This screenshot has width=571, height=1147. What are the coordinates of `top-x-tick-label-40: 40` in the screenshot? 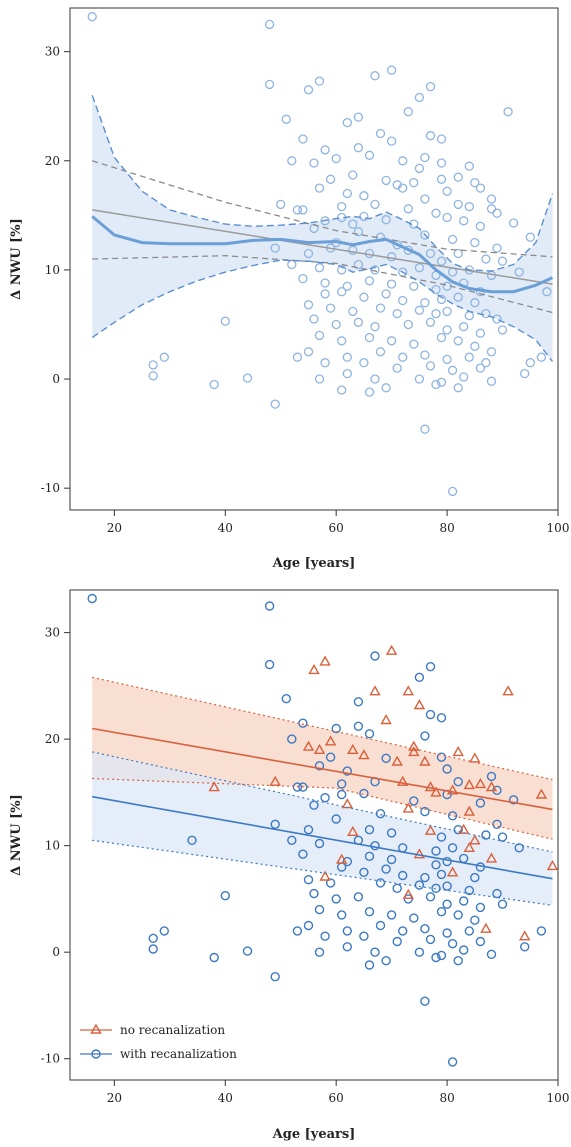 It's located at (225, 528).